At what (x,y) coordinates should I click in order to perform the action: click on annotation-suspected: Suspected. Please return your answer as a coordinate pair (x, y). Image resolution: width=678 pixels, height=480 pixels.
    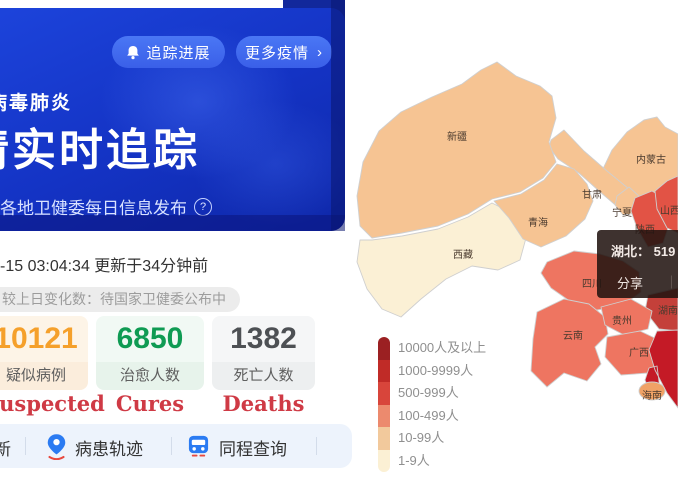
    Looking at the image, I should click on (52, 403).